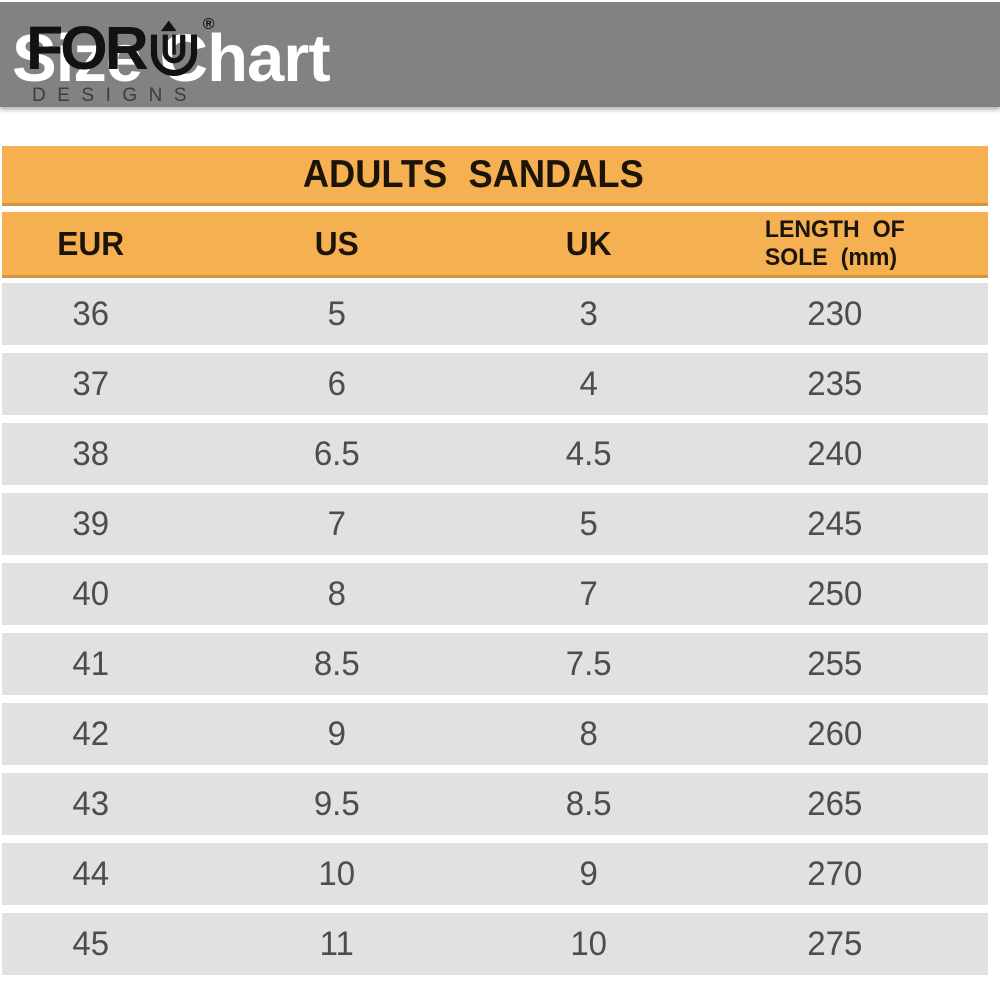 The height and width of the screenshot is (1000, 1000). I want to click on cell-sole-length: 250, so click(835, 593).